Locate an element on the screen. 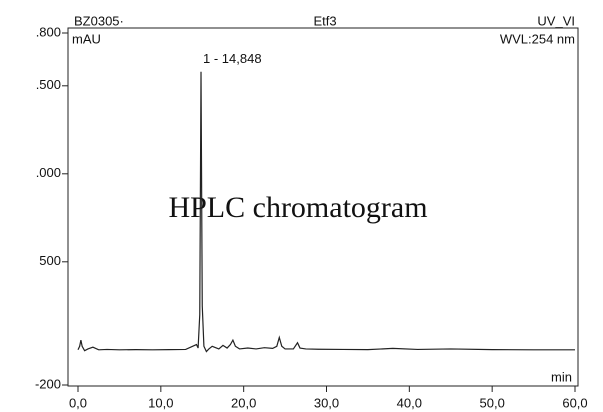 The width and height of the screenshot is (603, 412). x-tick-label: 10,0 is located at coordinates (160, 402).